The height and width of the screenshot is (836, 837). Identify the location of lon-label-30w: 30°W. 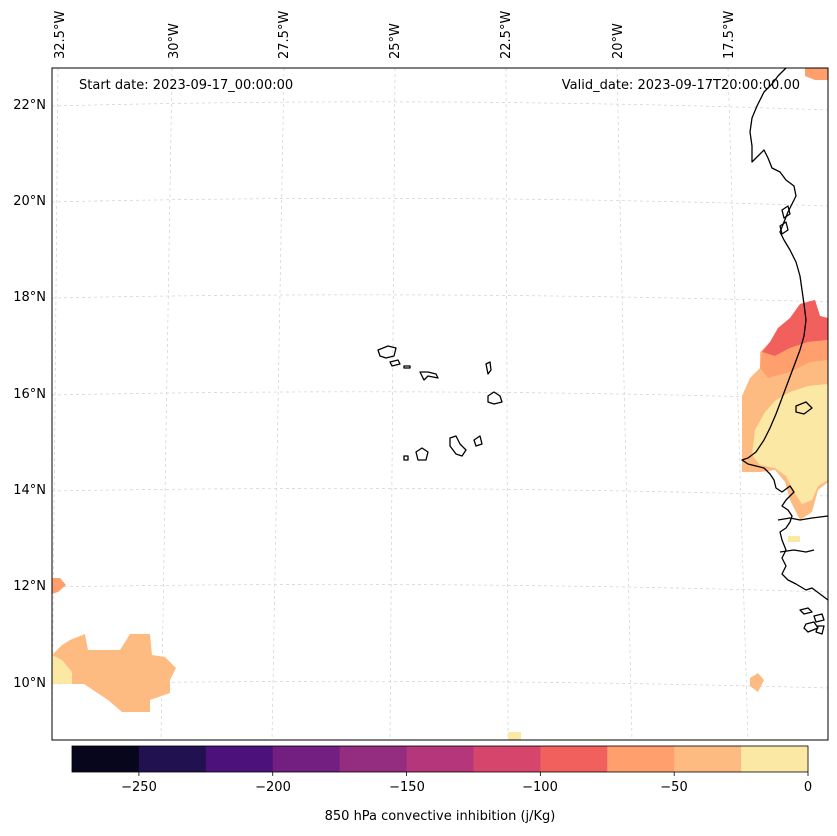
(174, 41).